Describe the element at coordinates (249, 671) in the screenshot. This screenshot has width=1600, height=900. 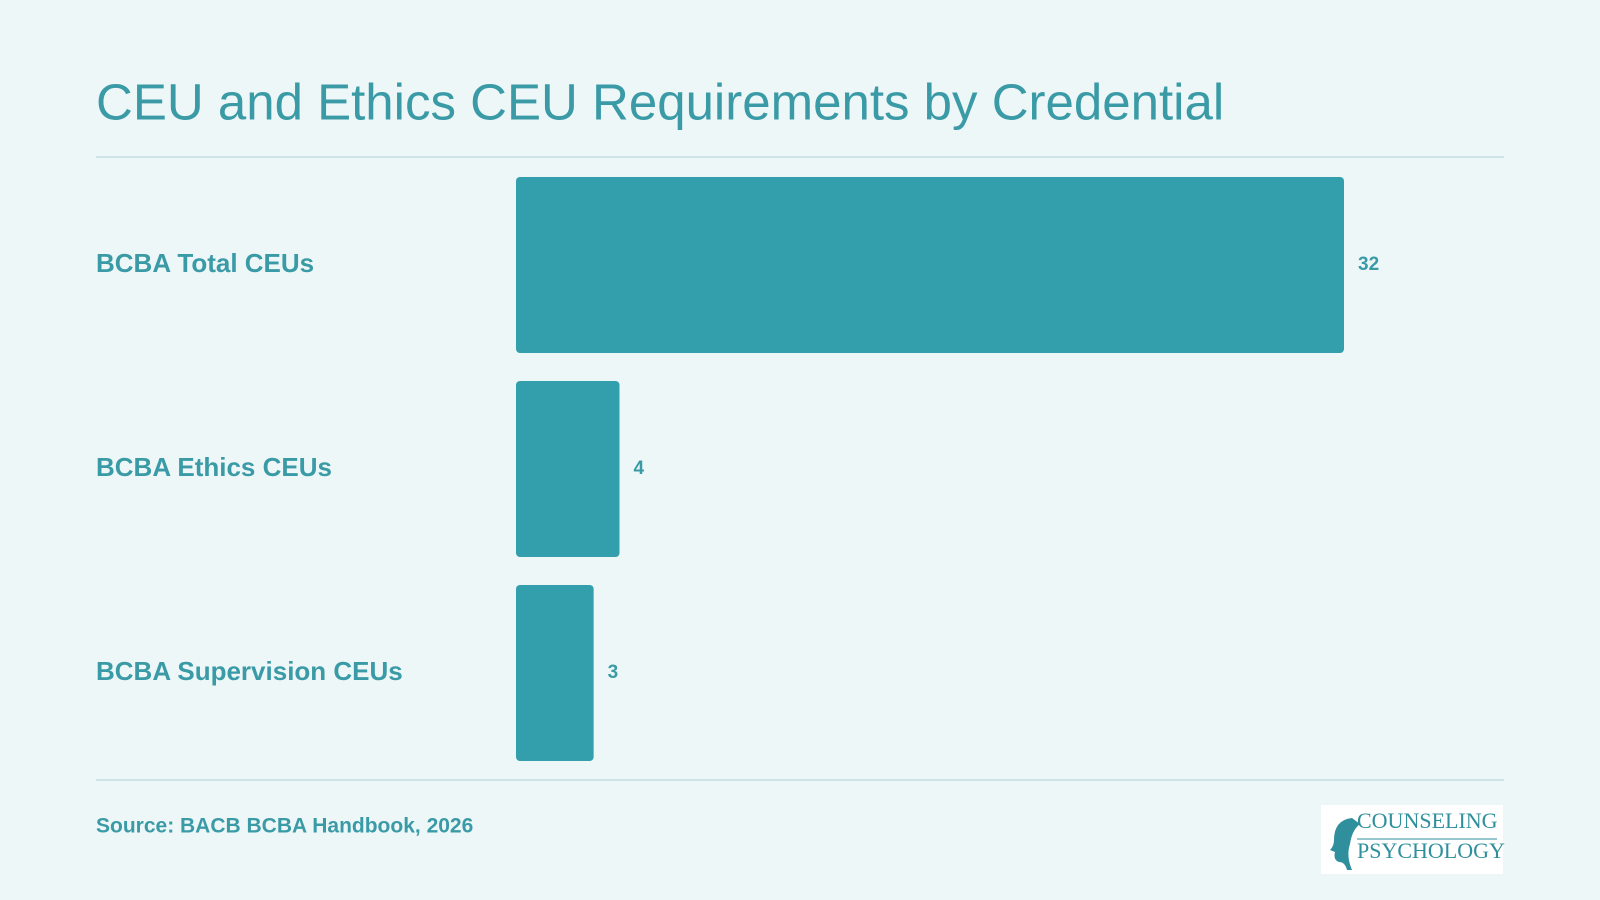
I see `category-label: BCBA Supervision CEUs` at that location.